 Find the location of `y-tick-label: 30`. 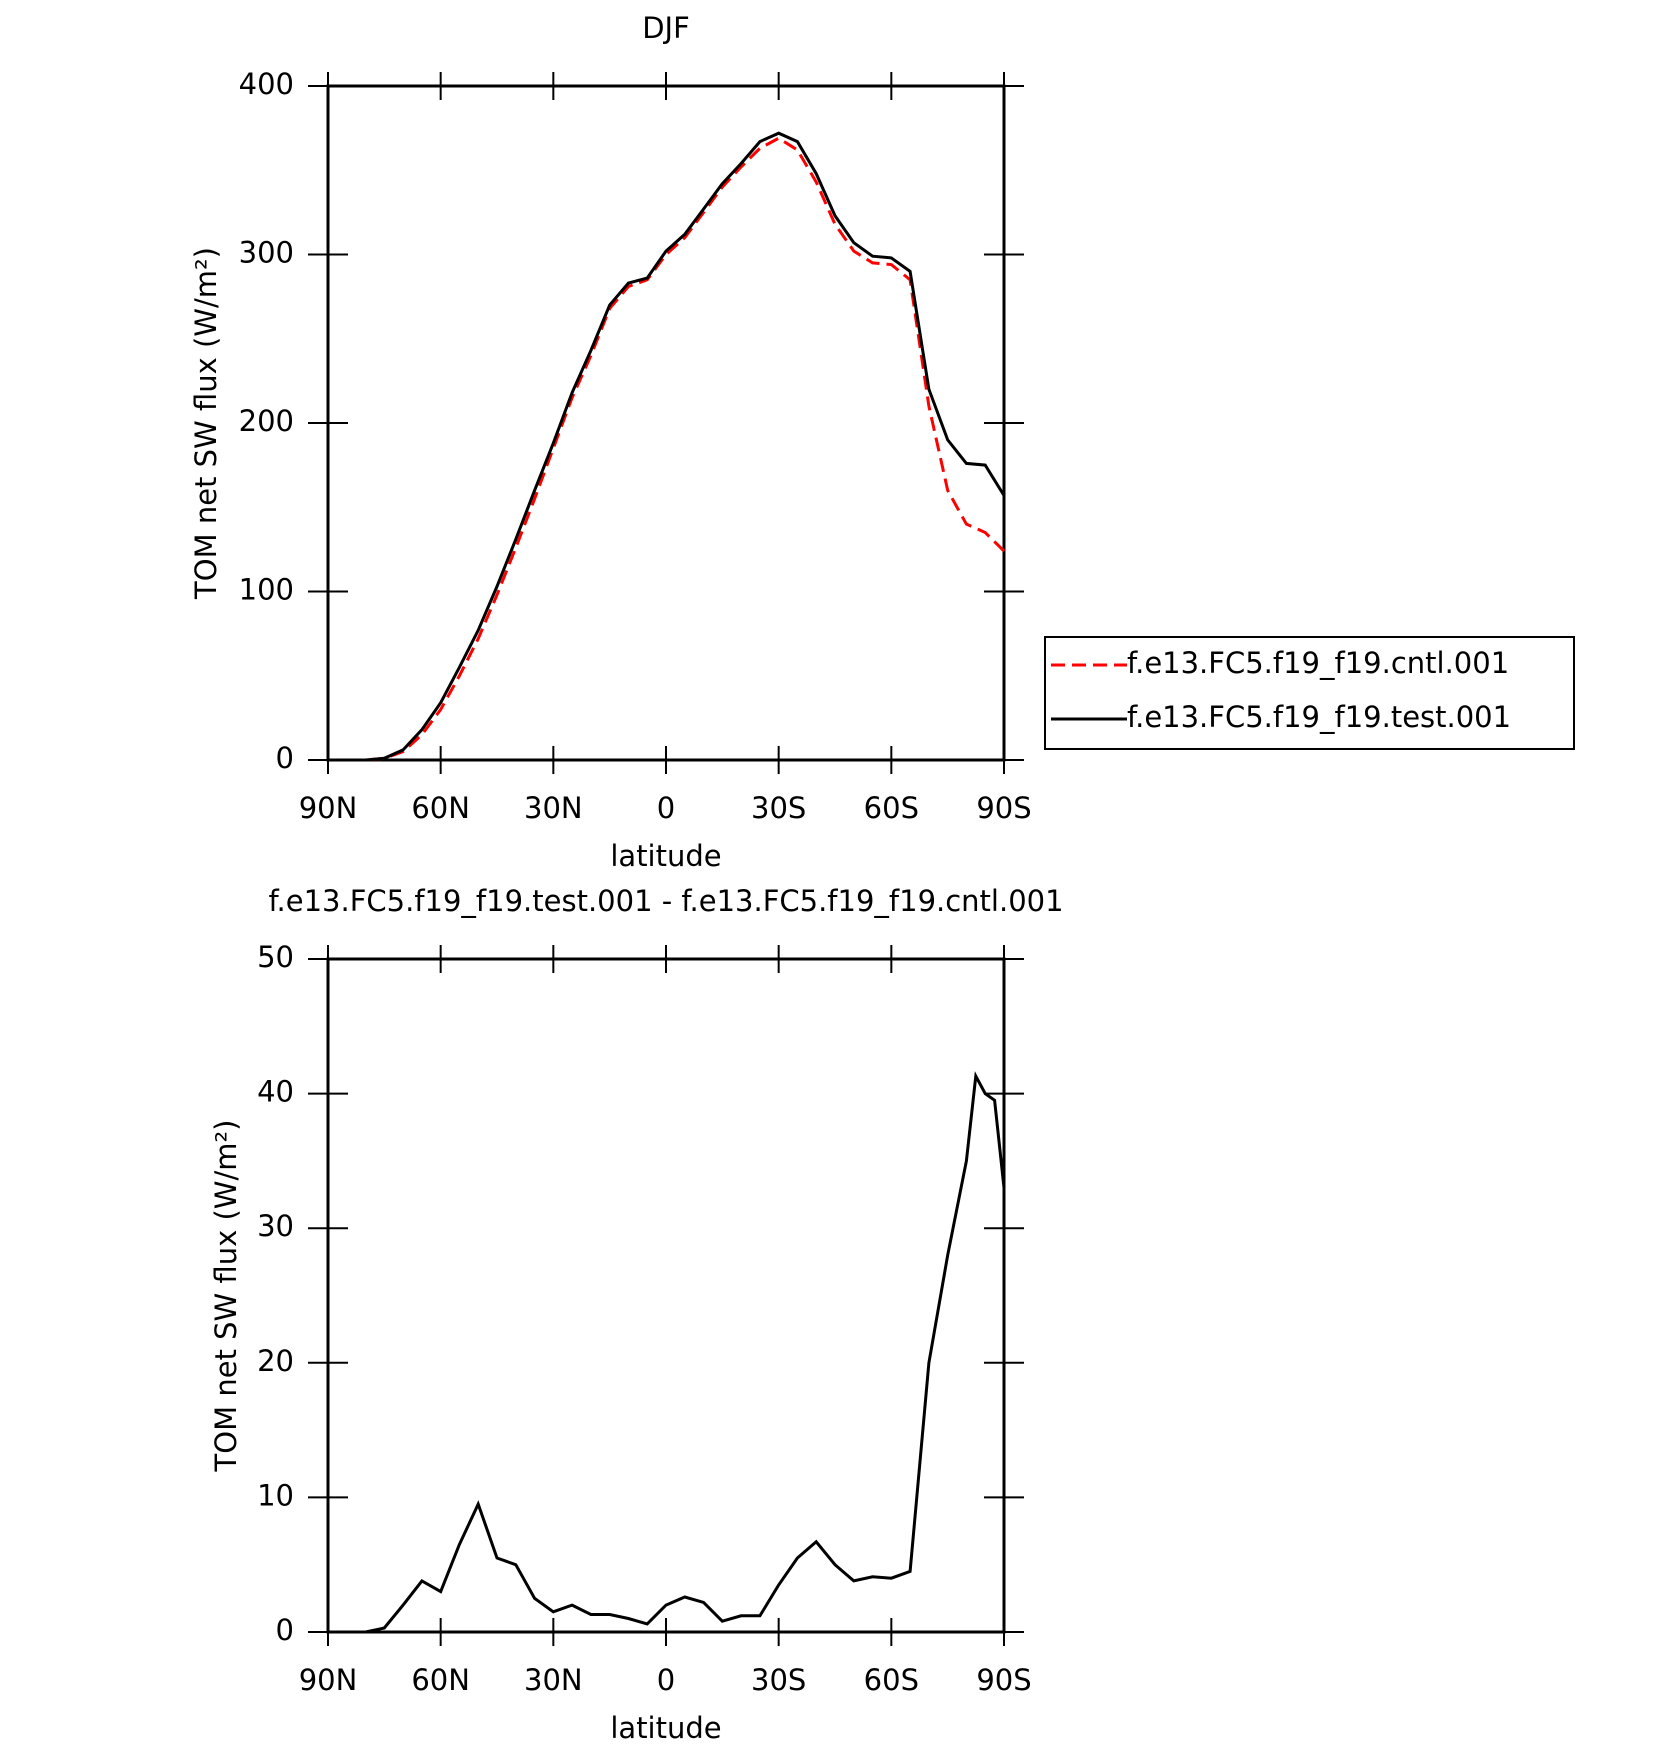

y-tick-label: 30 is located at coordinates (275, 1226).